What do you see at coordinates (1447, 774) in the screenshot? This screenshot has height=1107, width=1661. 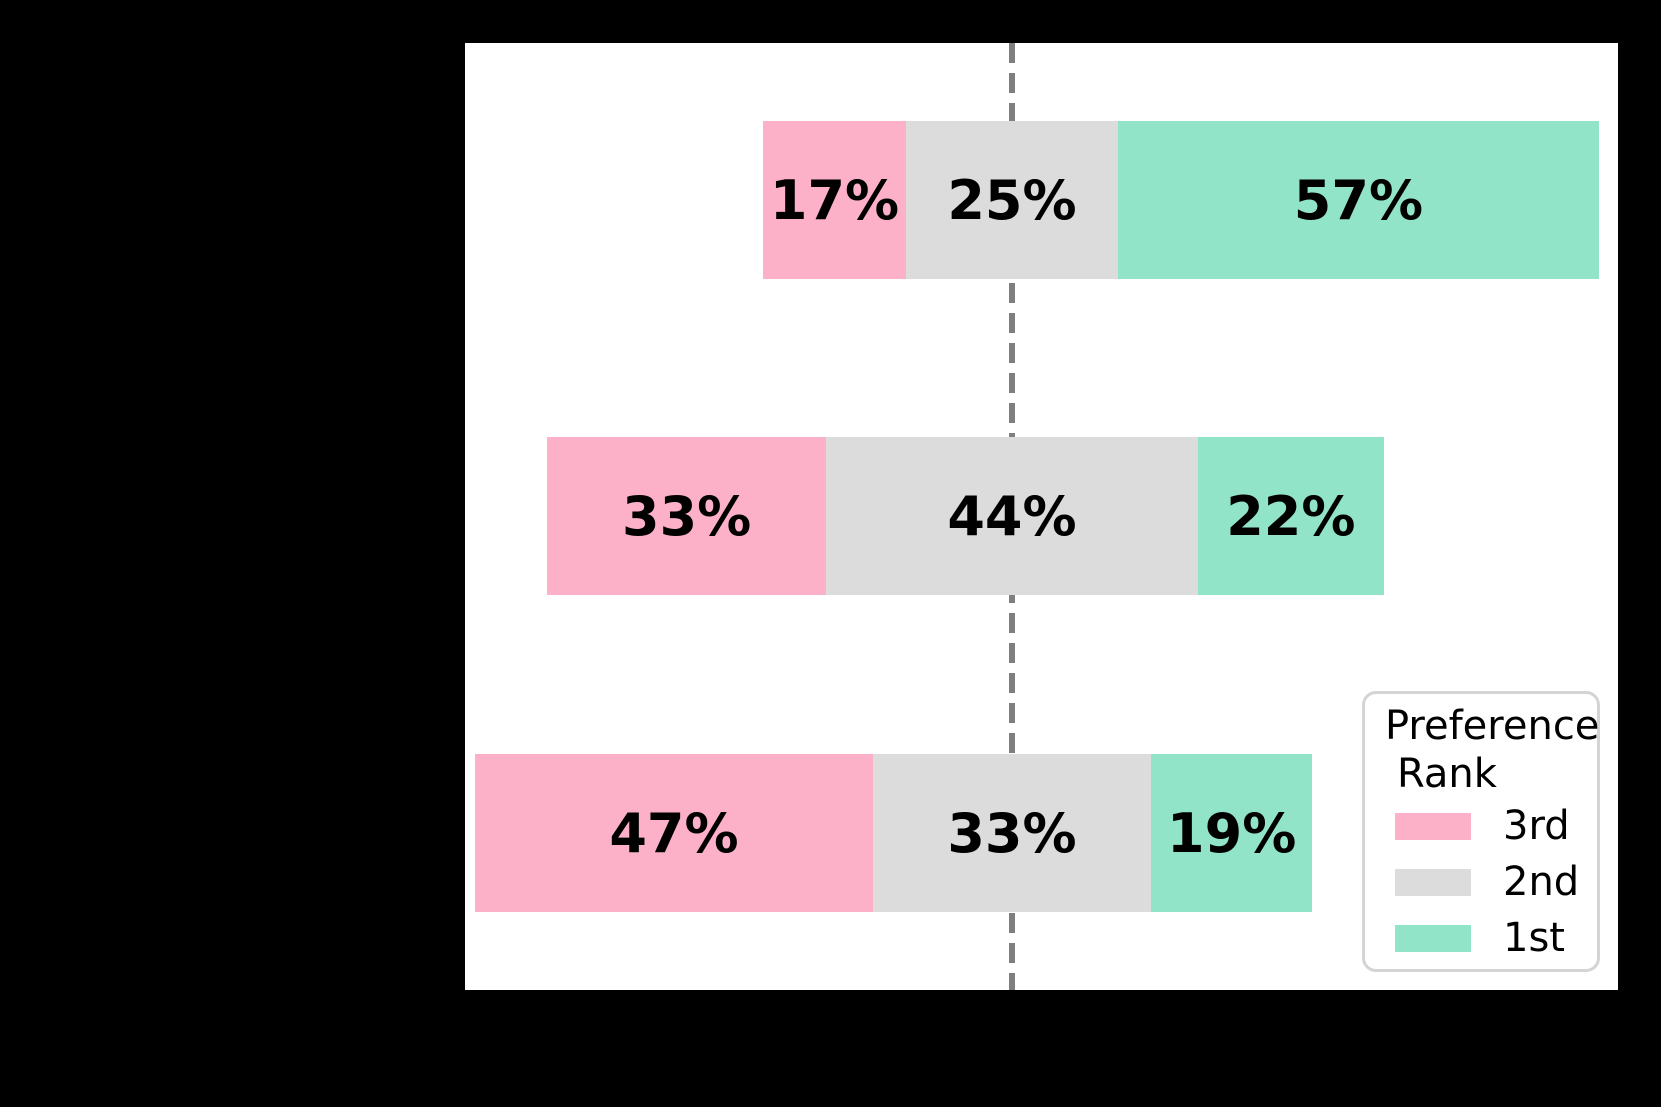 I see `legend-title-line2: Rank` at bounding box center [1447, 774].